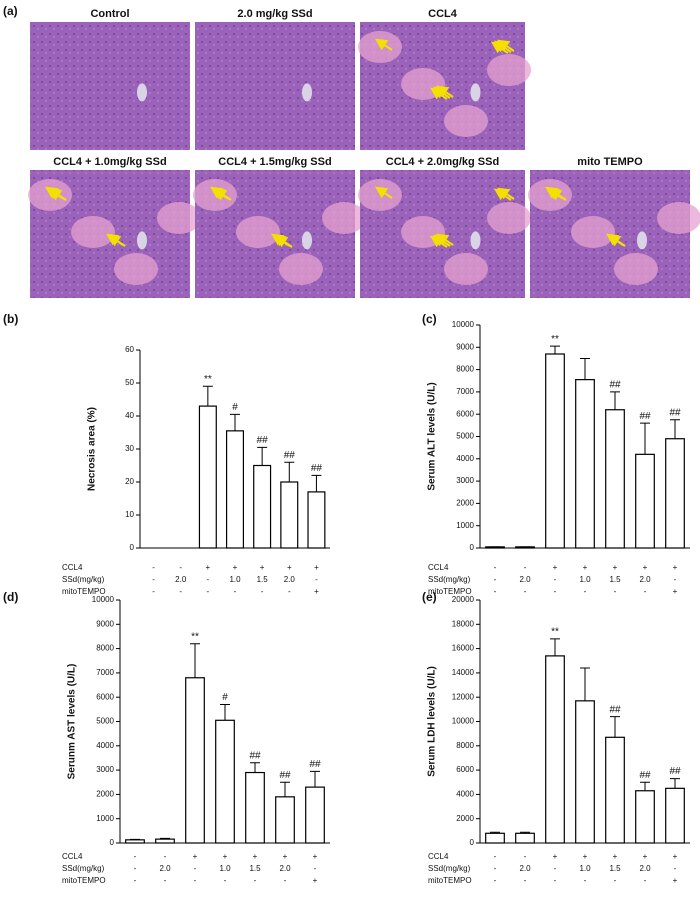  What do you see at coordinates (610, 162) in the screenshot?
I see `image-caption: mito TEMPO` at bounding box center [610, 162].